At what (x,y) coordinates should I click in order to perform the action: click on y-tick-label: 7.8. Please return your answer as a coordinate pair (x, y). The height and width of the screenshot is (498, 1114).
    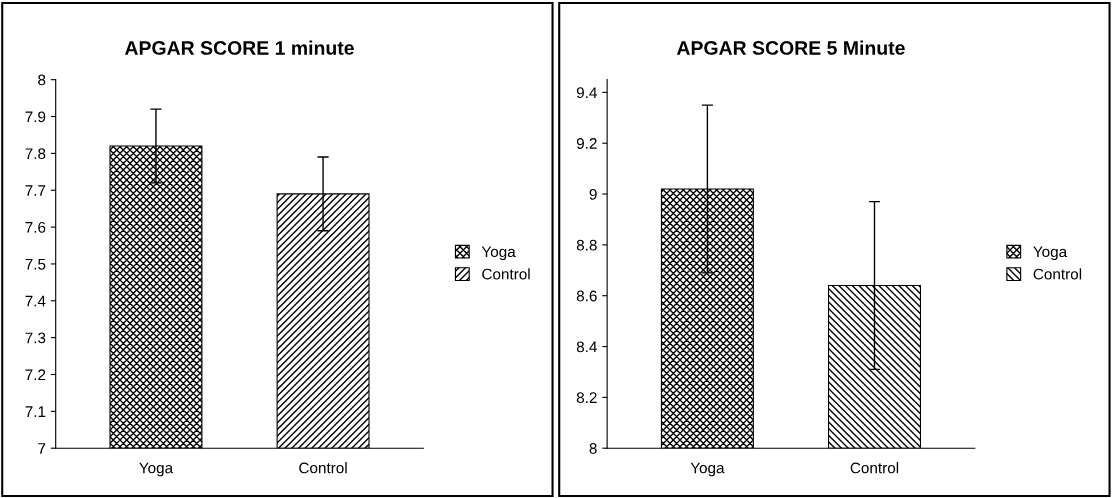
    Looking at the image, I should click on (35, 154).